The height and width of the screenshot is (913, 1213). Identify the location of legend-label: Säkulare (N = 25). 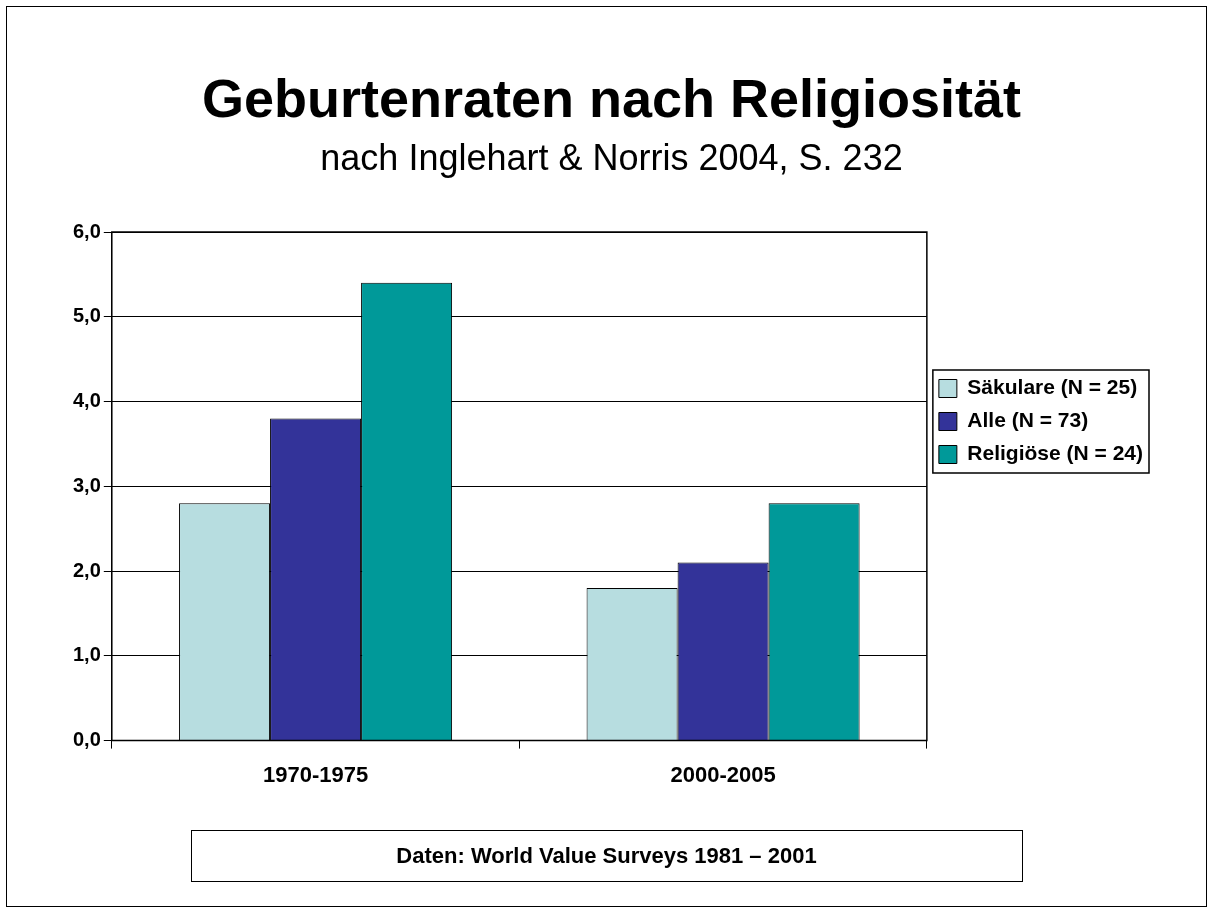
(1052, 387).